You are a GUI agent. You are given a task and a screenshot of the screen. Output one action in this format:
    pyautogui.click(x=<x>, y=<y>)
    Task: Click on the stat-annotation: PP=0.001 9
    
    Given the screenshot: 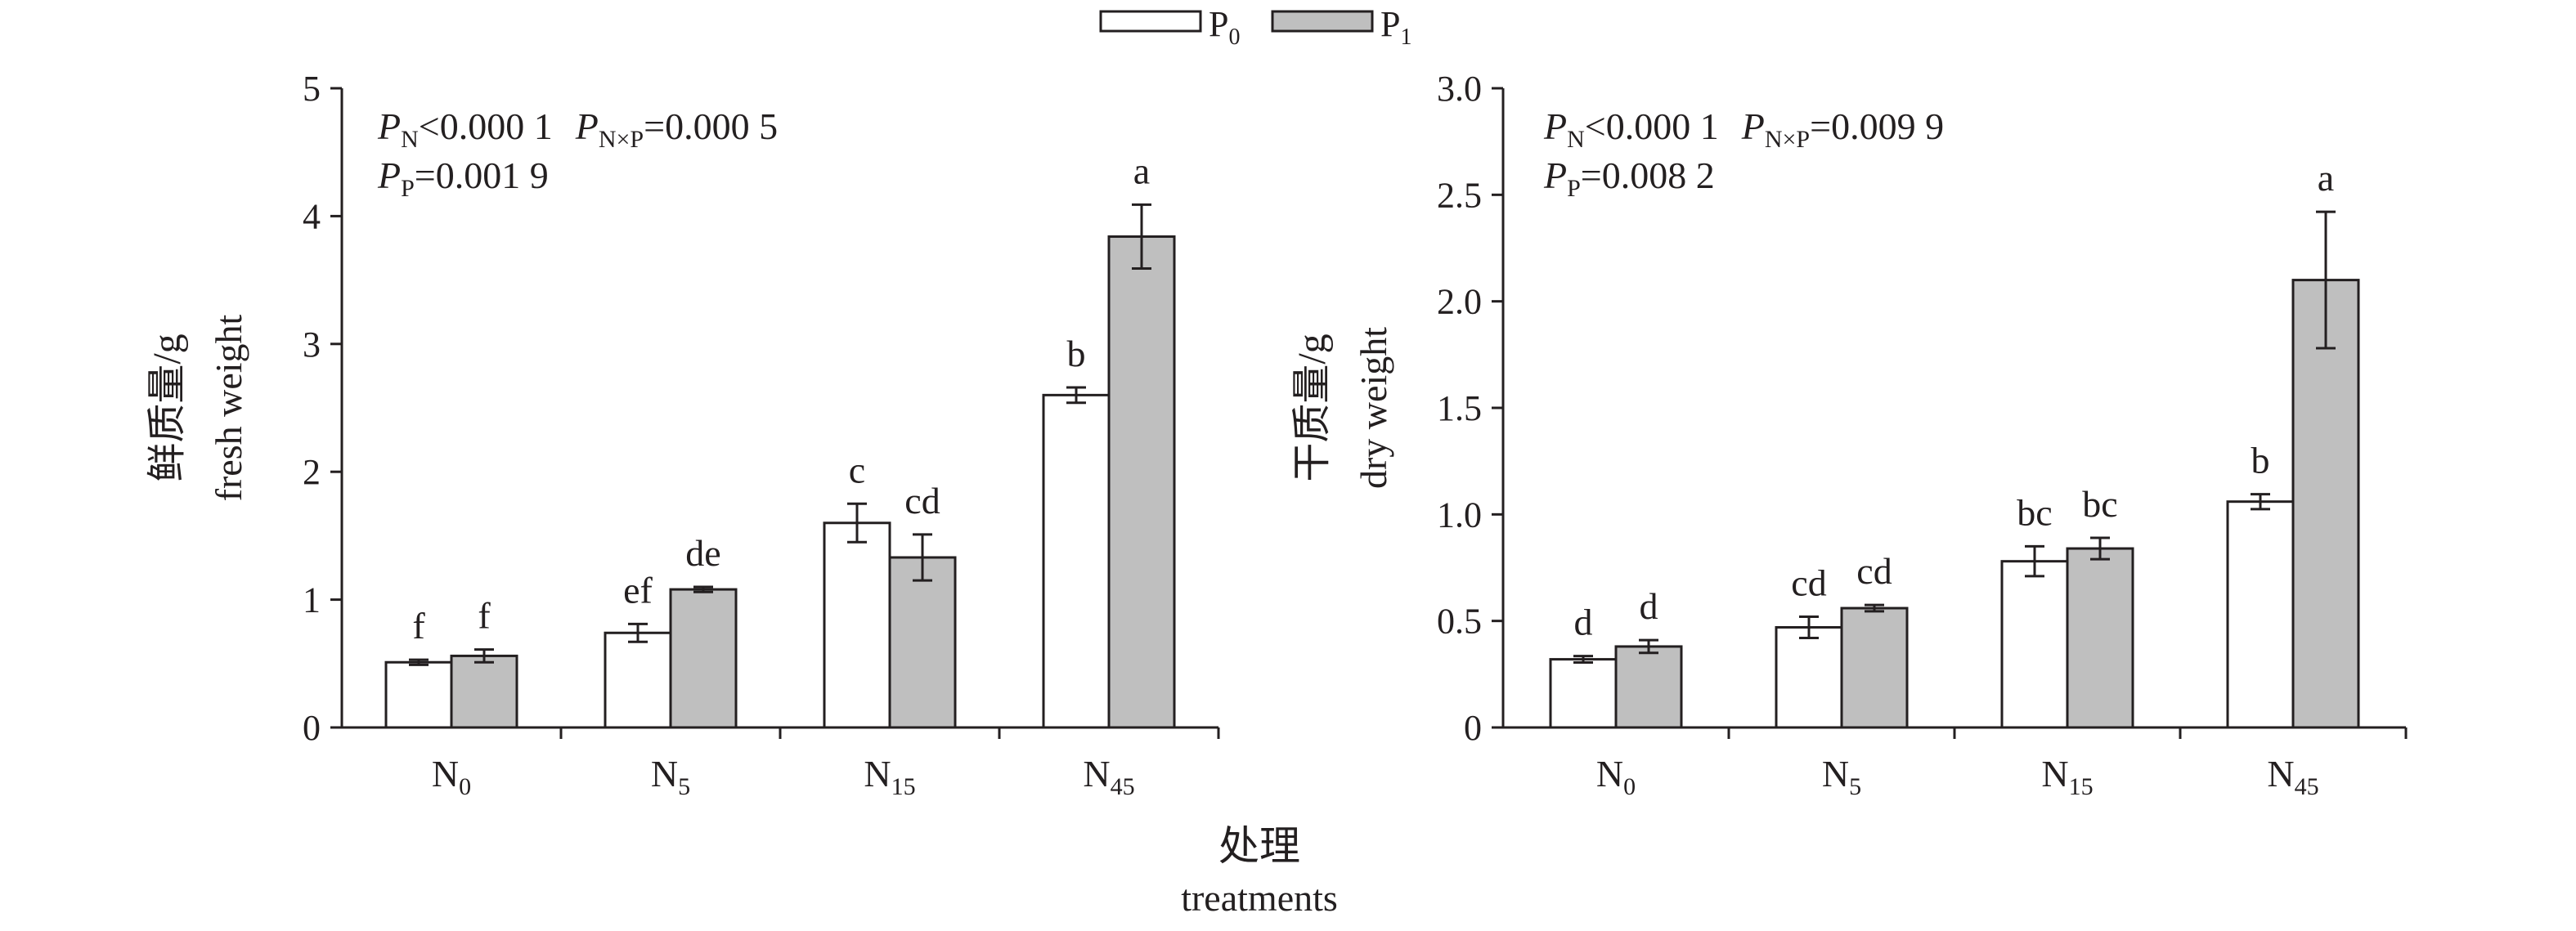 What is the action you would take?
    pyautogui.click(x=463, y=178)
    